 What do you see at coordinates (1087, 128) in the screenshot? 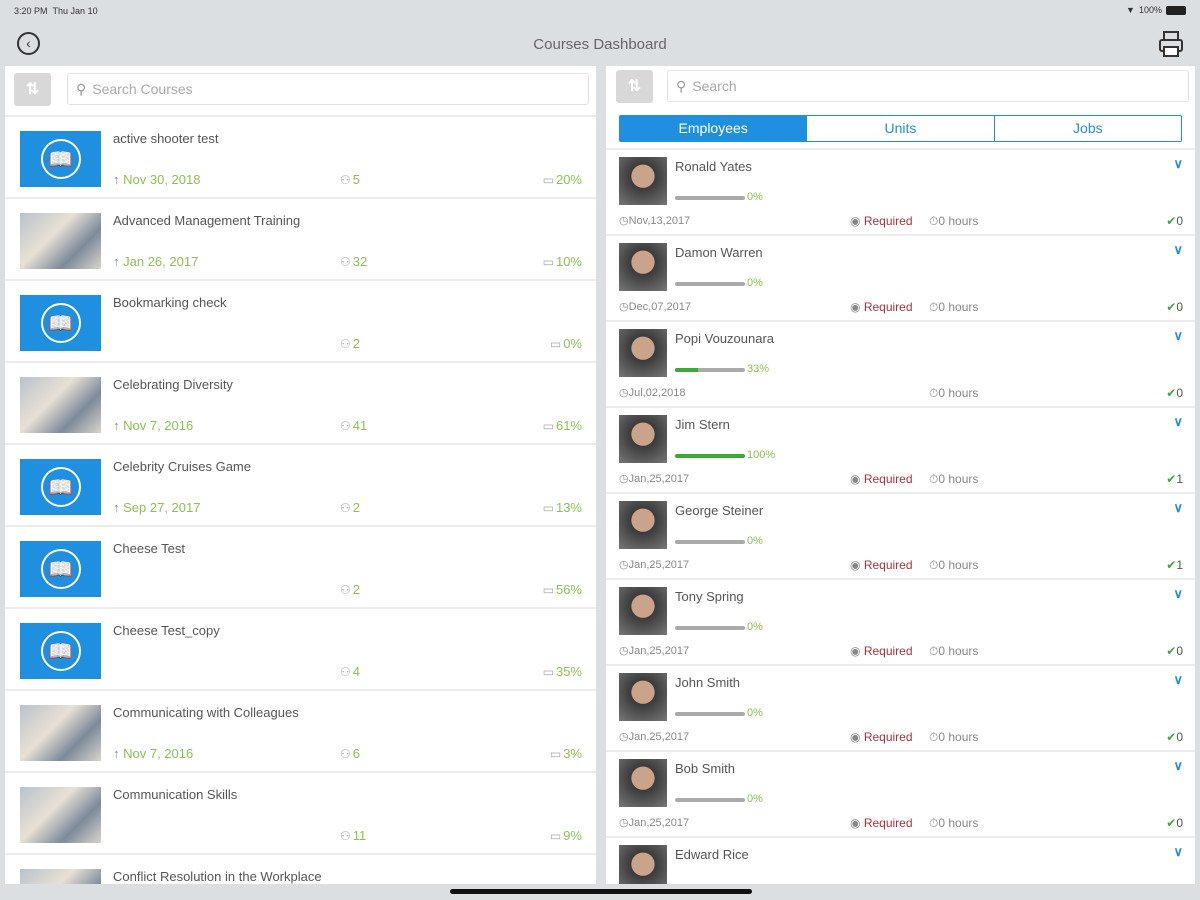
I see `tab-jobs: Jobs` at bounding box center [1087, 128].